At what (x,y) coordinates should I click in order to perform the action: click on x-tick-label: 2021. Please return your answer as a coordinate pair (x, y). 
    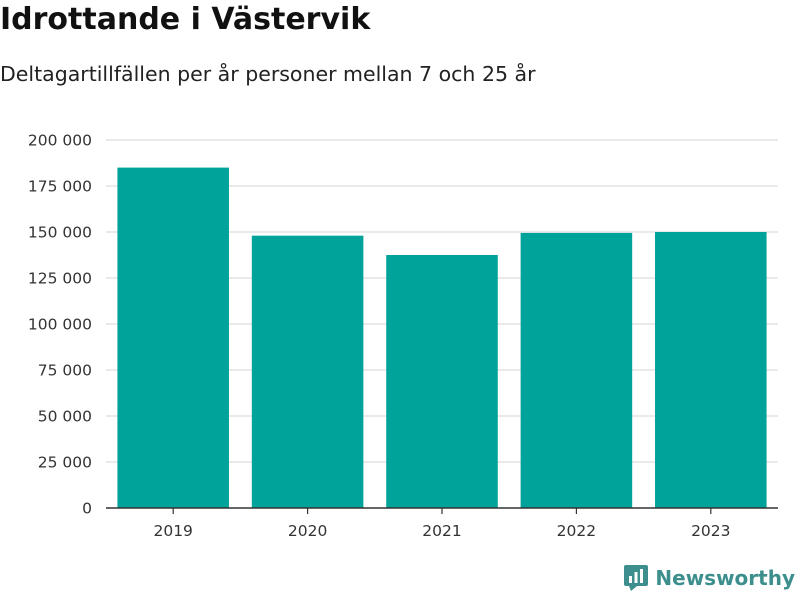
    Looking at the image, I should click on (441, 531).